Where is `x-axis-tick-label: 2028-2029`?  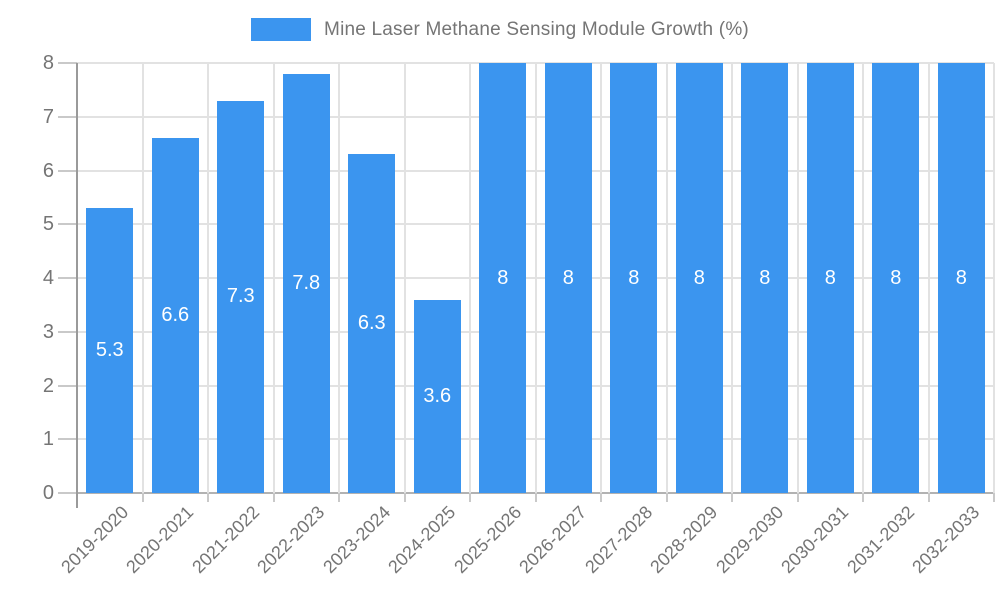 x-axis-tick-label: 2028-2029 is located at coordinates (684, 540).